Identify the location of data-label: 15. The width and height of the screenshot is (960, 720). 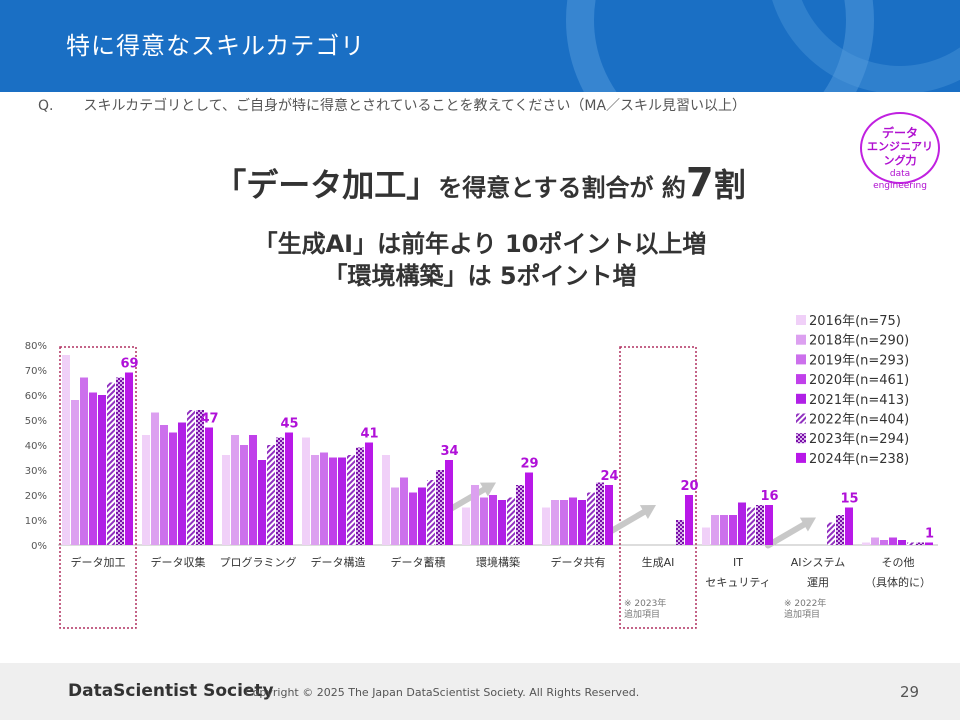
(849, 499).